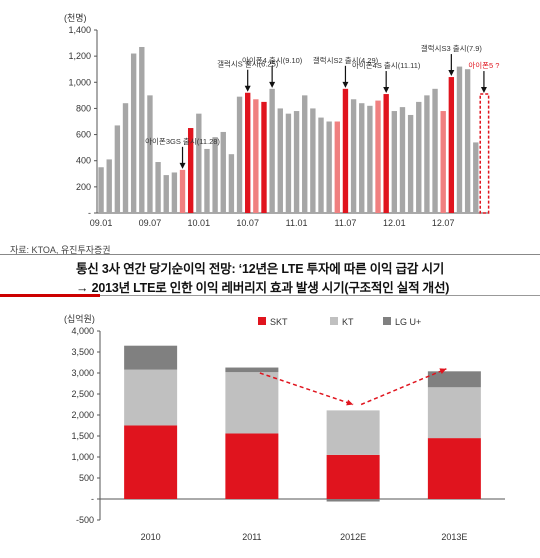  Describe the element at coordinates (151, 537) in the screenshot. I see `x-tick-label: 2010` at that location.